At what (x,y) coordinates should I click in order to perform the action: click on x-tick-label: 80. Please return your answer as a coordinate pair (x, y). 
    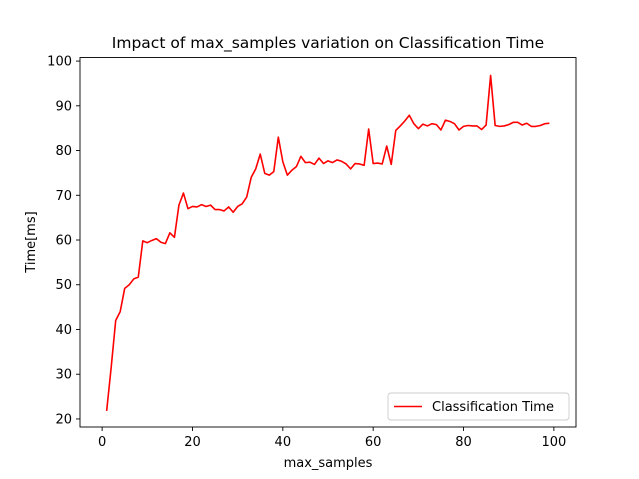
    Looking at the image, I should click on (463, 442).